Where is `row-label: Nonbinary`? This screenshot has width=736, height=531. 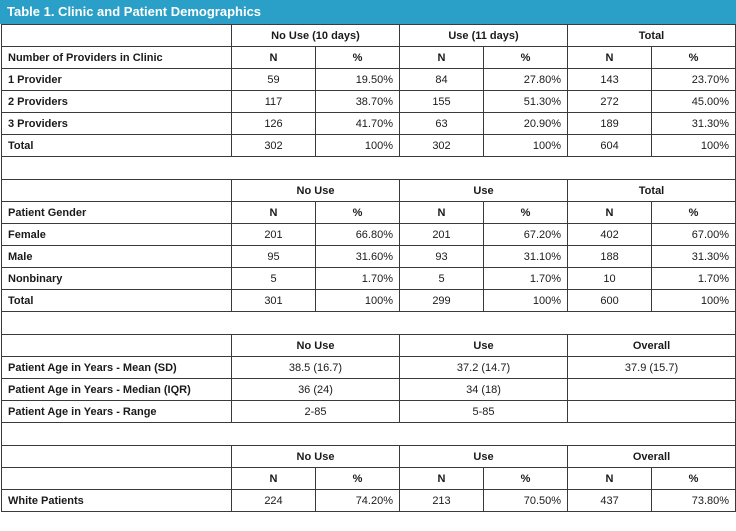 row-label: Nonbinary is located at coordinates (116, 278).